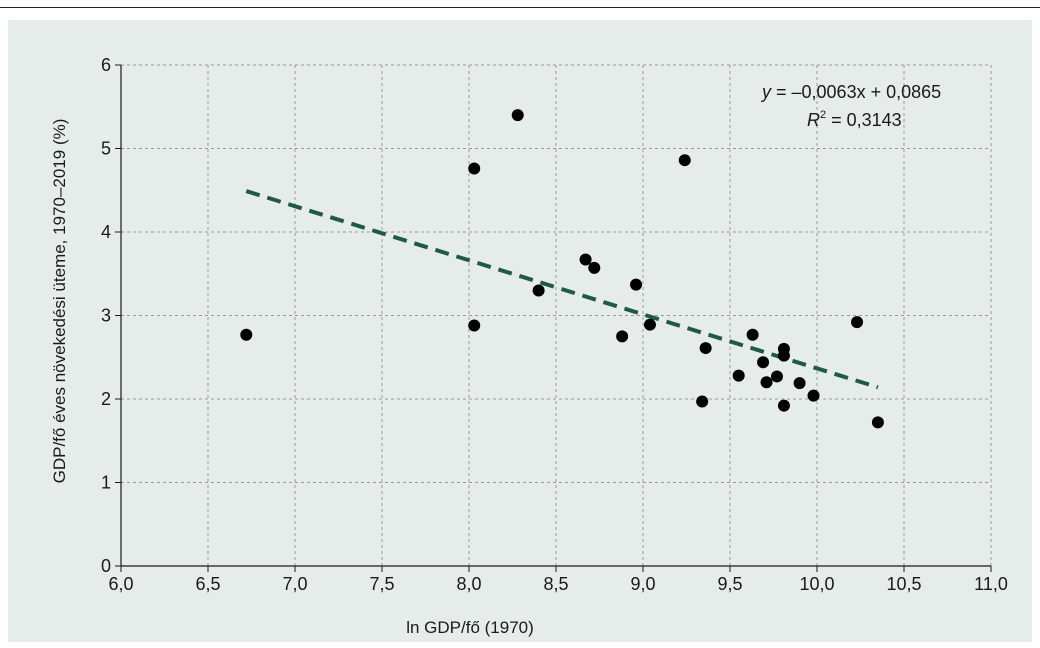  I want to click on y-tick-label: 3, so click(106, 316).